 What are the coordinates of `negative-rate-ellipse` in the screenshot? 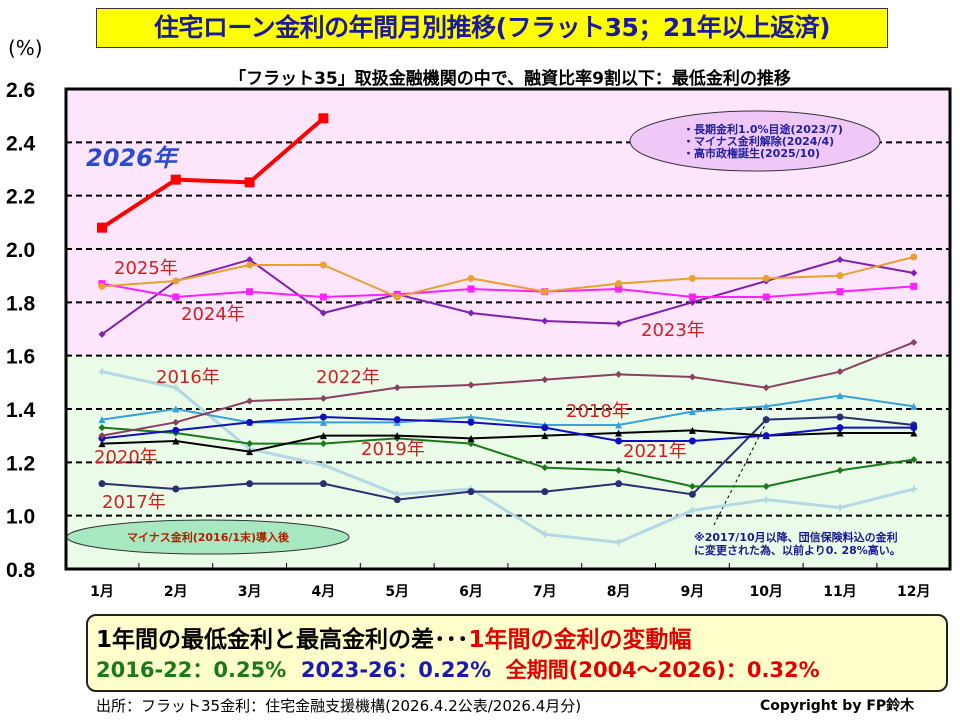 It's located at (208, 537).